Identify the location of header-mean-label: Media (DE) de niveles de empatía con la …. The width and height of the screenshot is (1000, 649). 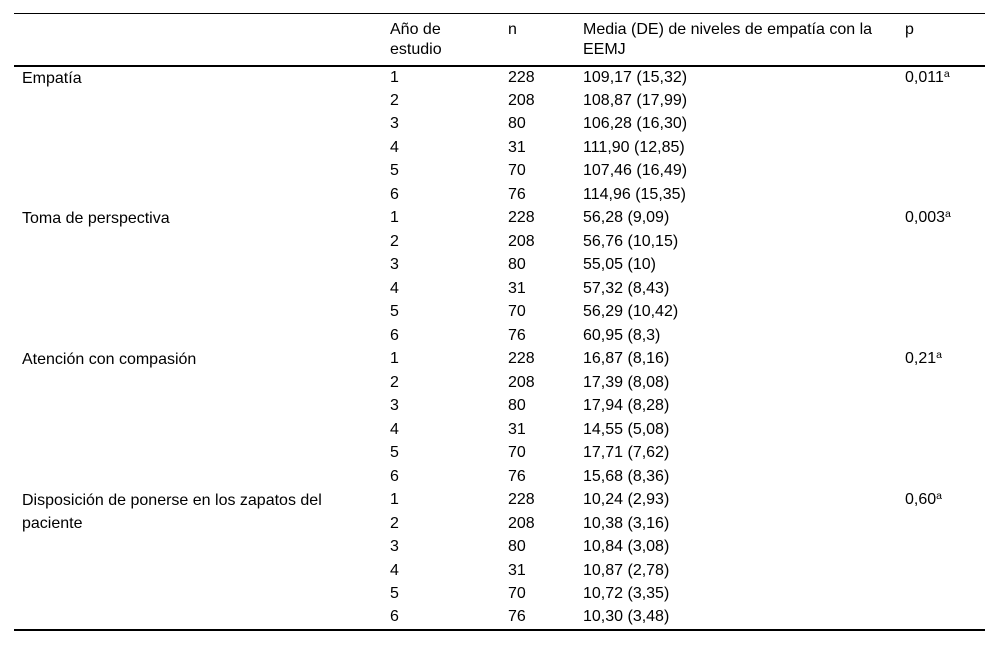
(728, 39).